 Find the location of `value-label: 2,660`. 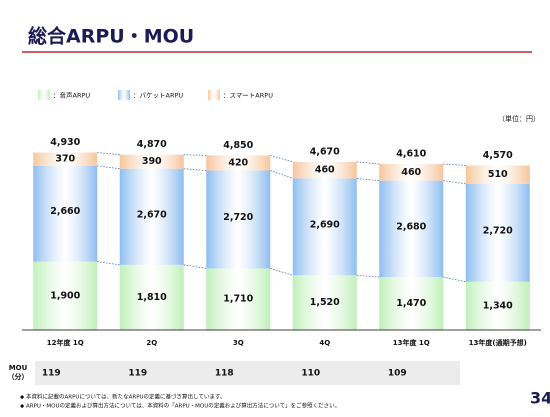

value-label: 2,660 is located at coordinates (65, 211).